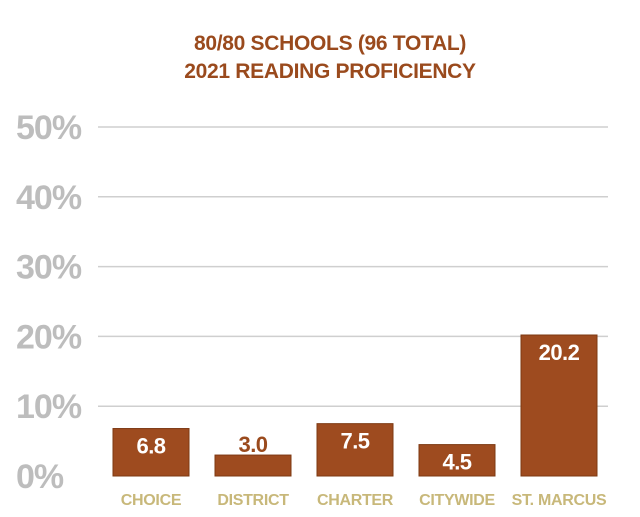  What do you see at coordinates (559, 500) in the screenshot?
I see `category-label: ST. MARCUS` at bounding box center [559, 500].